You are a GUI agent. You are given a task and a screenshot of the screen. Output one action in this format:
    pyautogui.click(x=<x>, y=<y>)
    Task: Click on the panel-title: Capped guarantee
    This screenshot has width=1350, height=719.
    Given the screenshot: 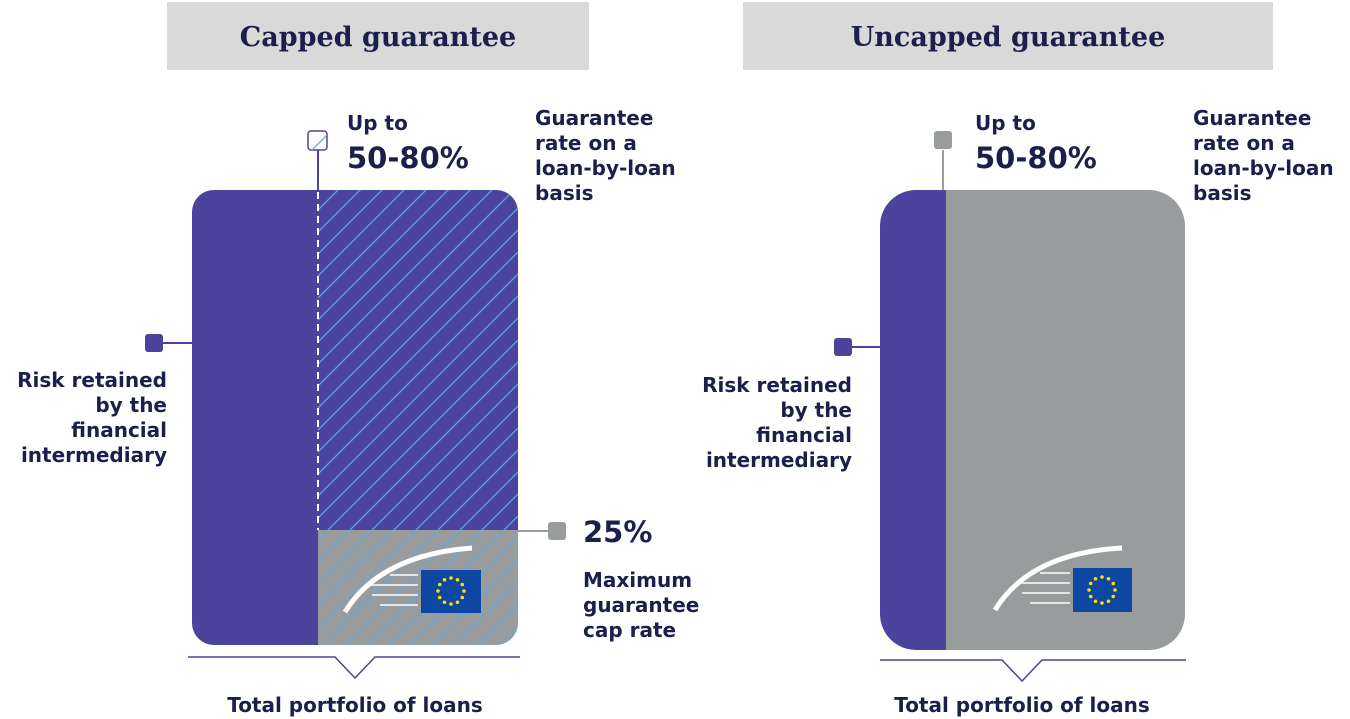 What is the action you would take?
    pyautogui.click(x=378, y=37)
    